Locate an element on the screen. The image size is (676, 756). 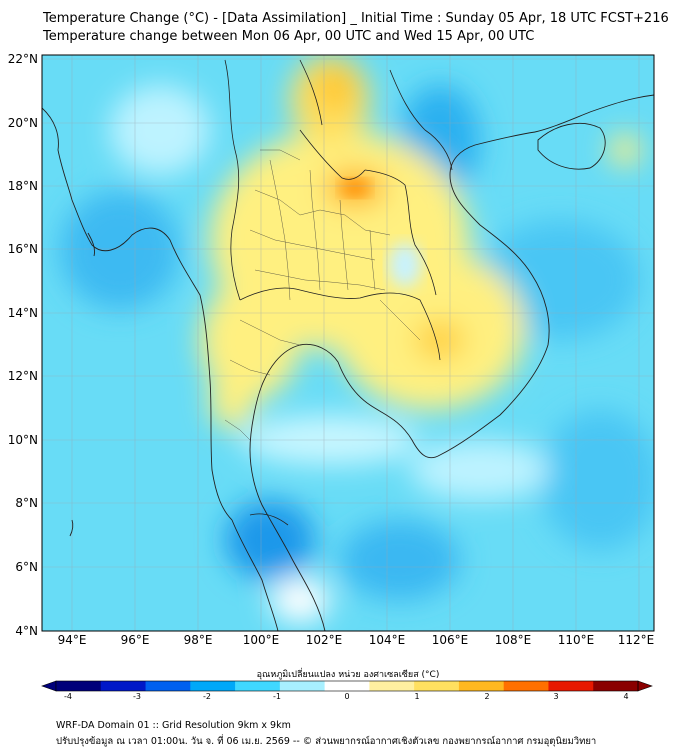
lon-label: 108°E is located at coordinates (513, 640).